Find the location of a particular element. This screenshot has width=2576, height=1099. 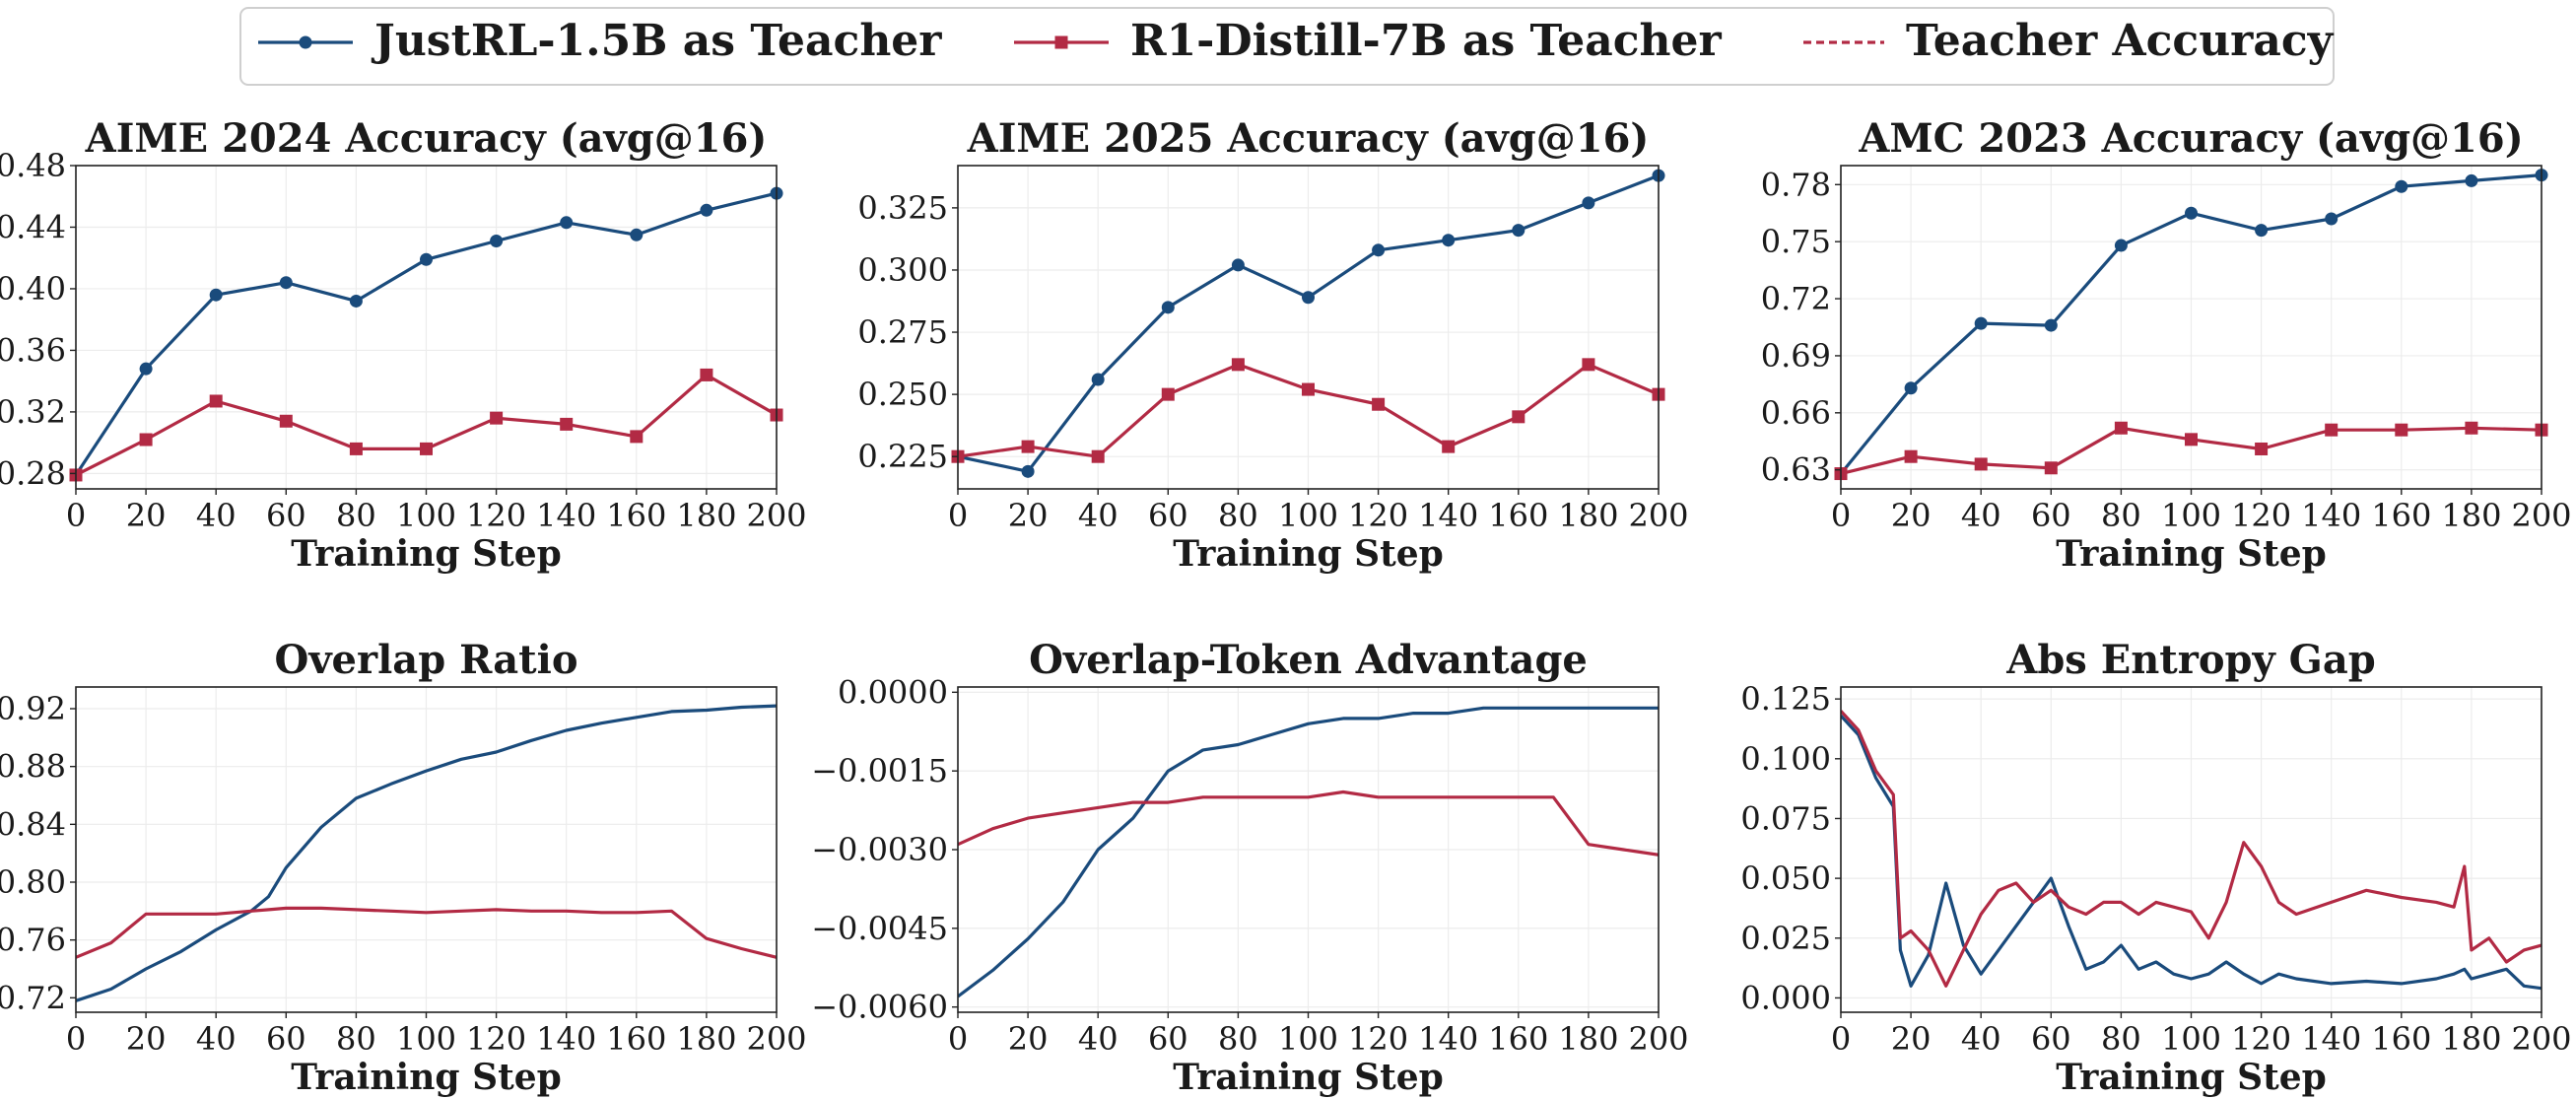

legend-label-1: R1-Distill-7B as Teacher is located at coordinates (1426, 41).